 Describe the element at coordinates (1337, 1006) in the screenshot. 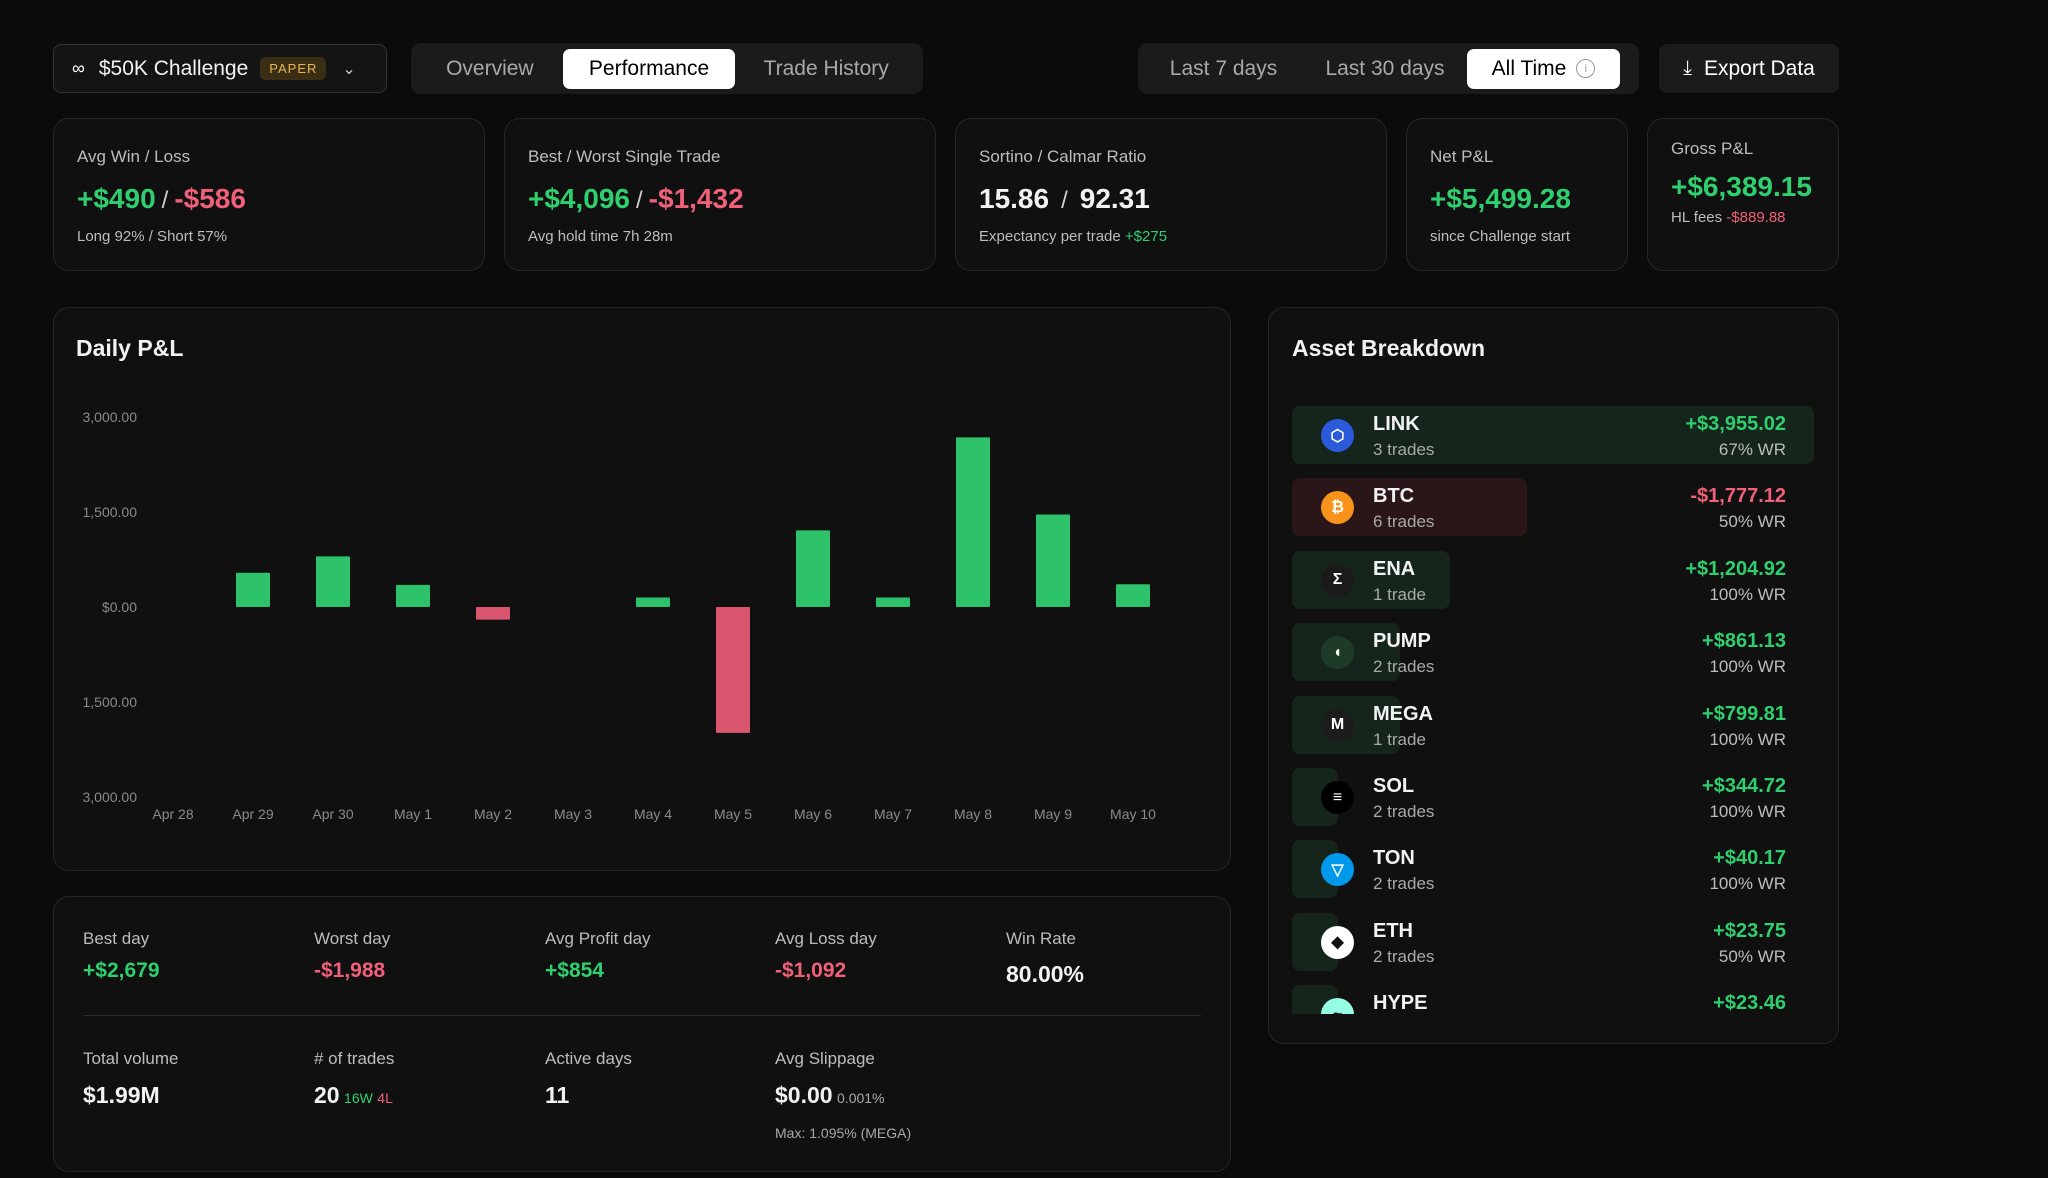

I see `hype-icon: ~` at that location.